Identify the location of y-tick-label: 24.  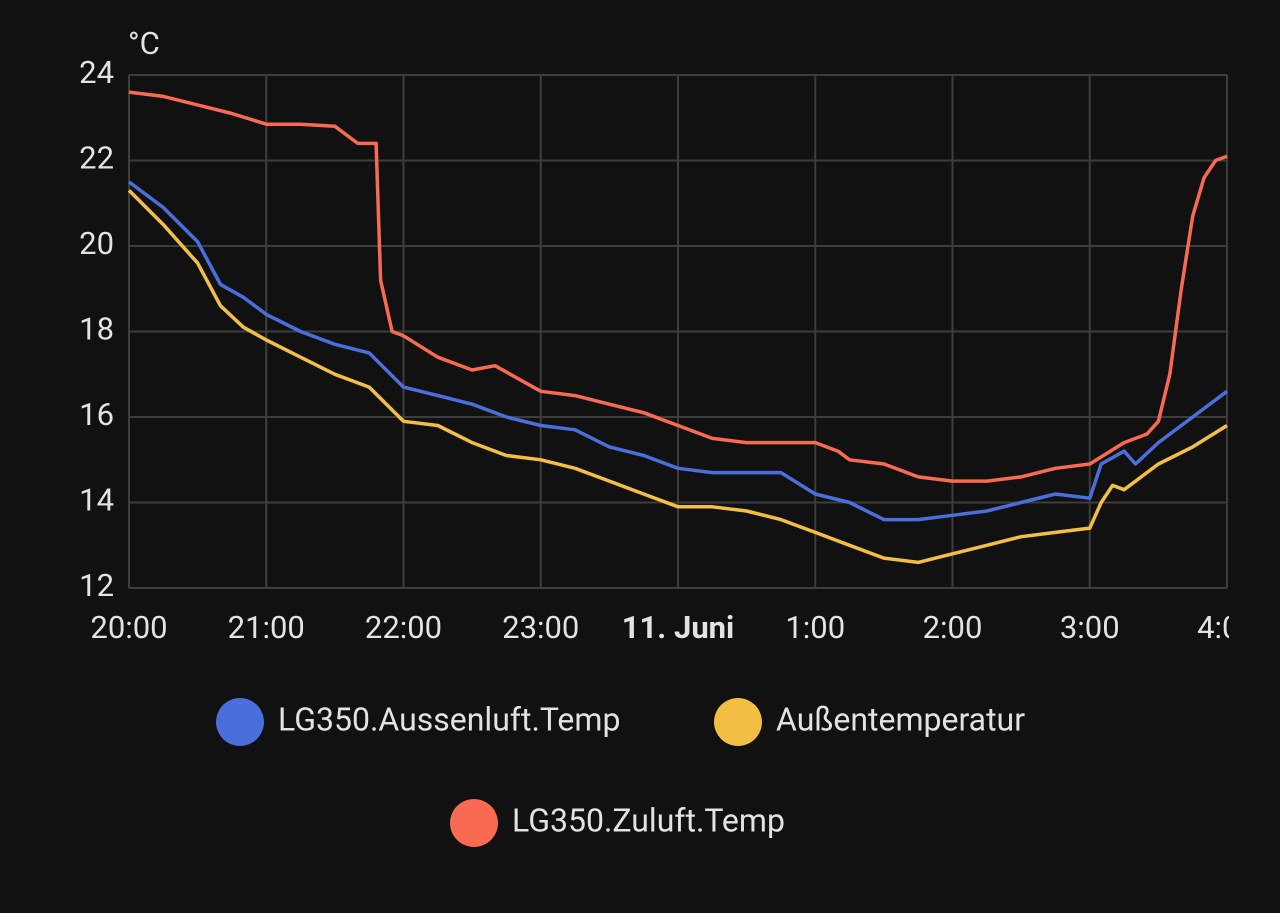
(96, 72).